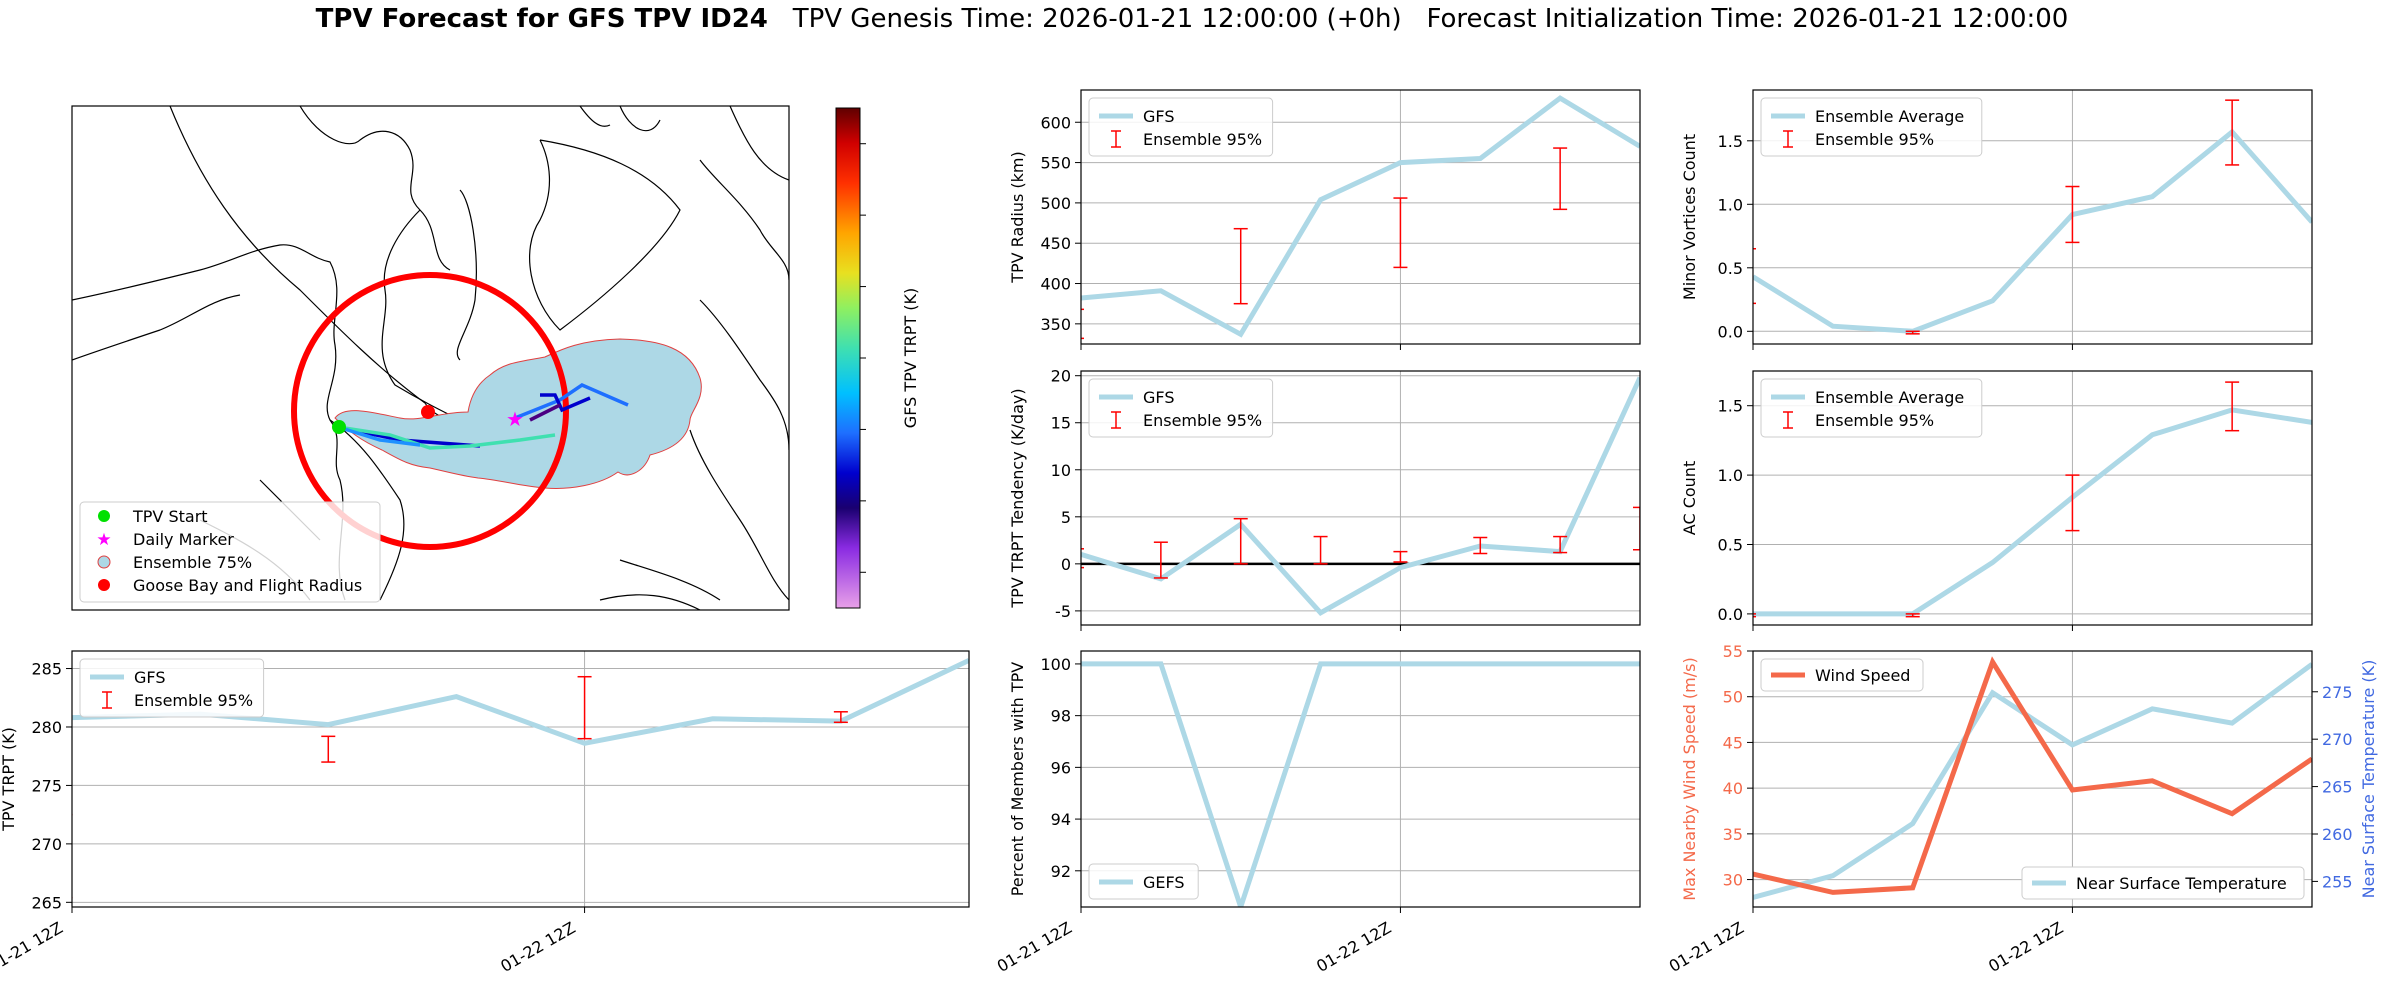 The height and width of the screenshot is (982, 2384). I want to click on legend-tpv-start-icon, so click(104, 516).